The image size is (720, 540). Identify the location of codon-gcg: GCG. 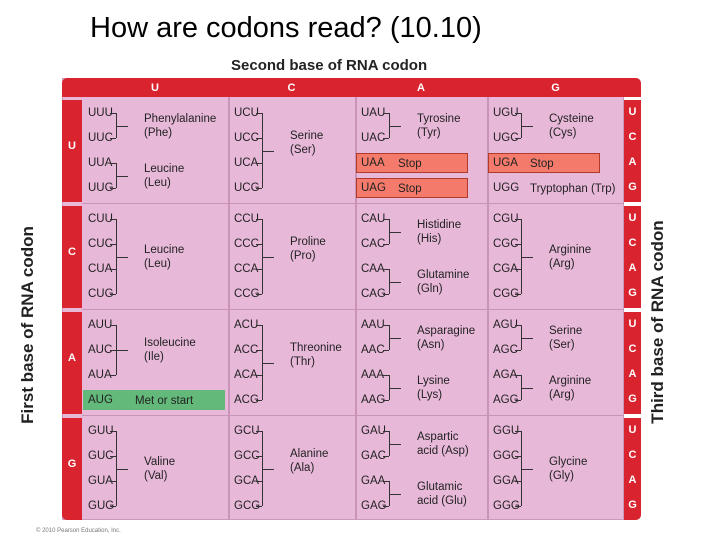
(247, 506).